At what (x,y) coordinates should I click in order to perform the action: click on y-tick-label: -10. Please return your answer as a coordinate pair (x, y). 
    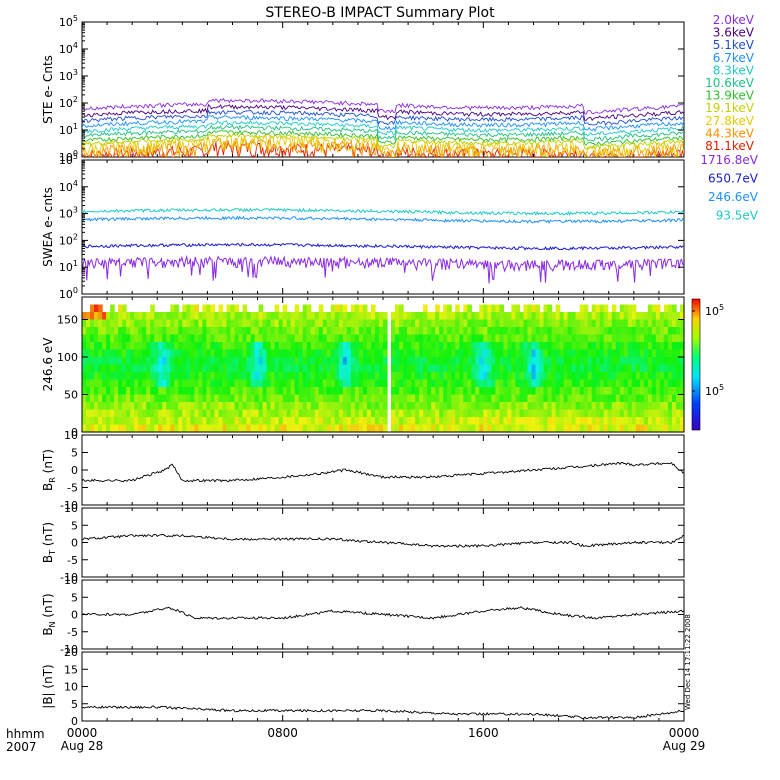
    Looking at the image, I should click on (69, 505).